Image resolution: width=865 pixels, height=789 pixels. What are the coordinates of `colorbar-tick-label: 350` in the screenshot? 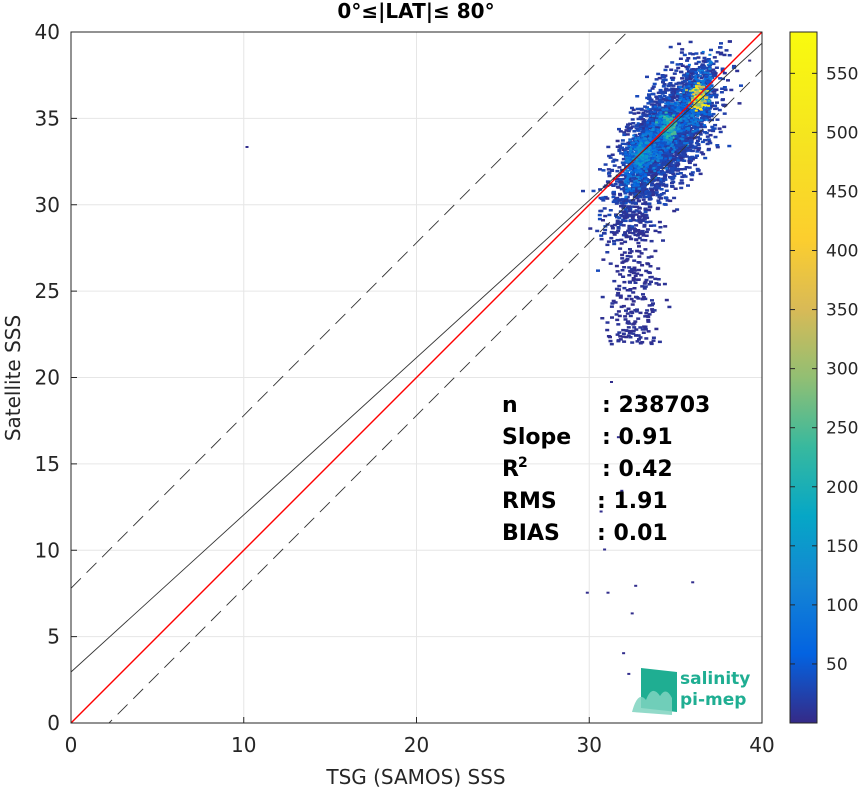 It's located at (842, 311).